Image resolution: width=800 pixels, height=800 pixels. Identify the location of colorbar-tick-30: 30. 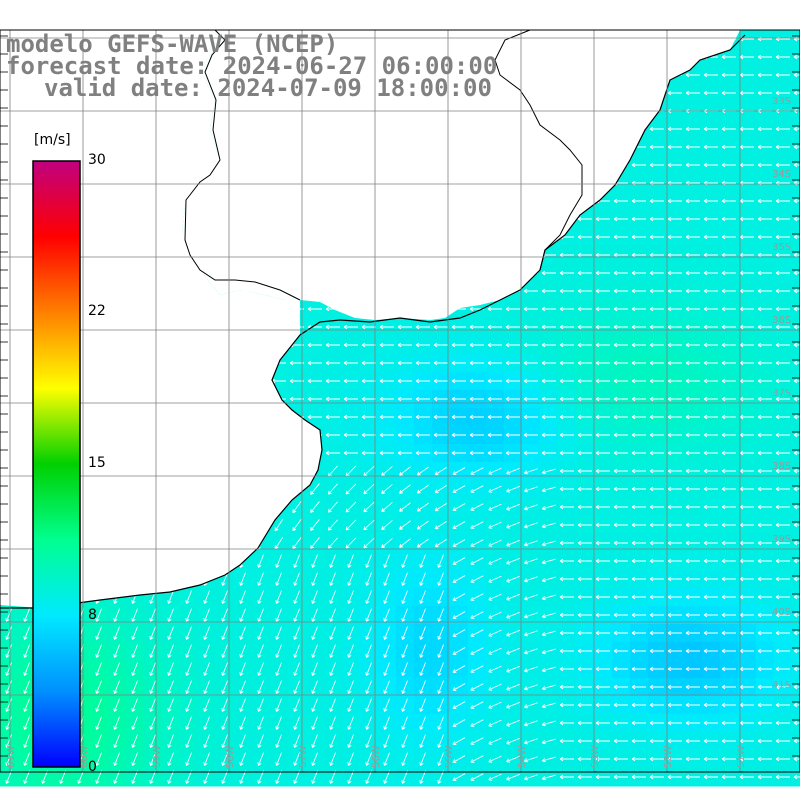
(97, 160).